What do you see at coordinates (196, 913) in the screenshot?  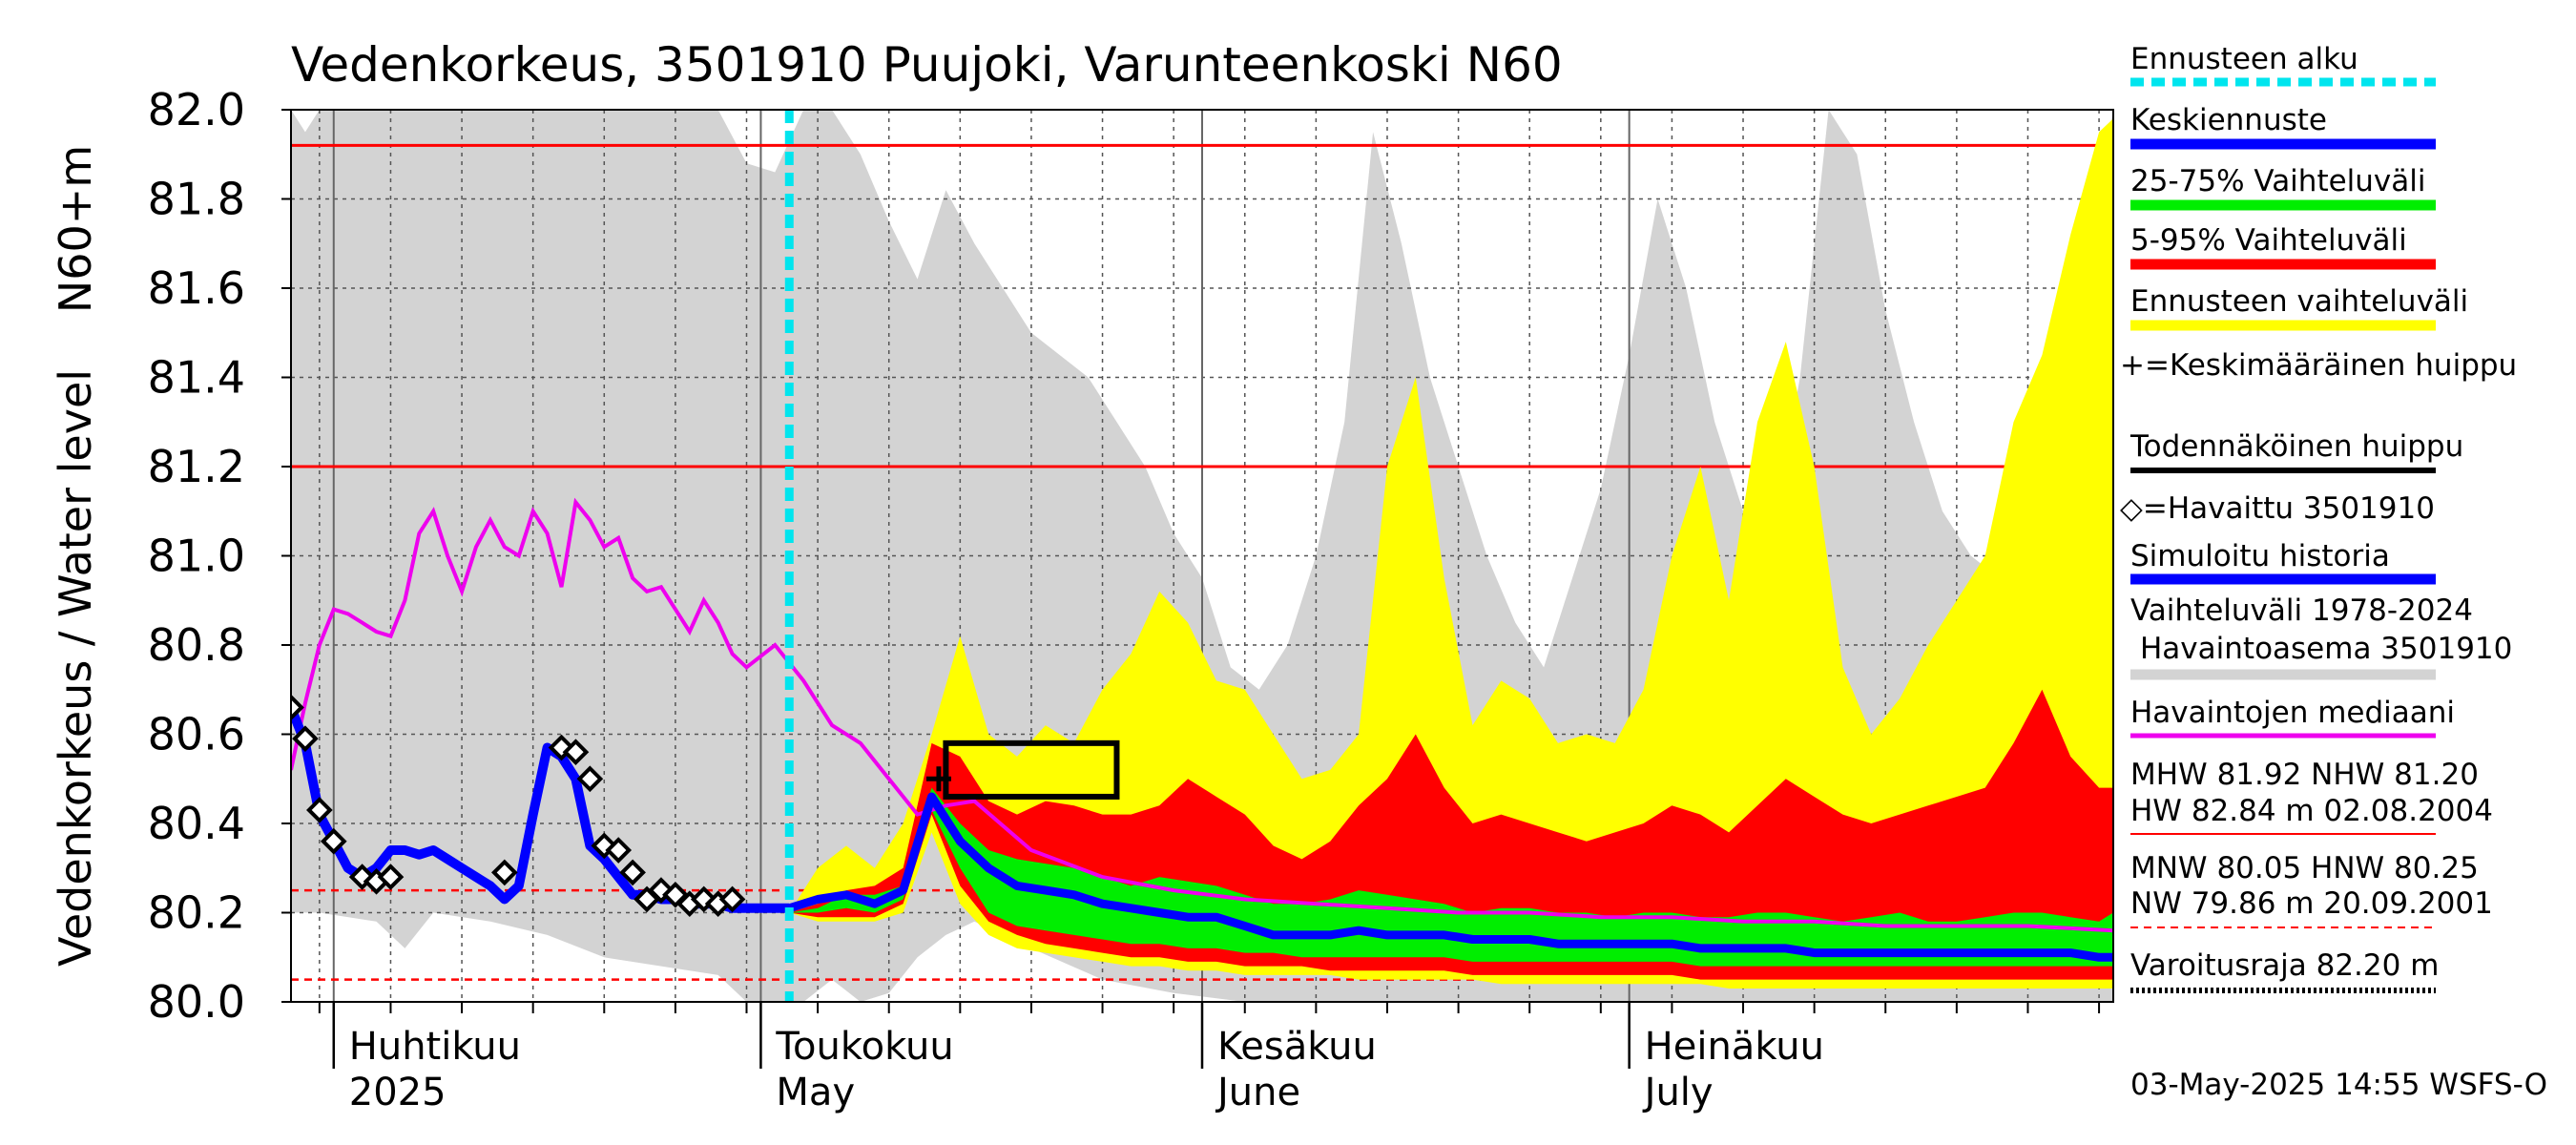 I see `y-tick-label-1: 80.2` at bounding box center [196, 913].